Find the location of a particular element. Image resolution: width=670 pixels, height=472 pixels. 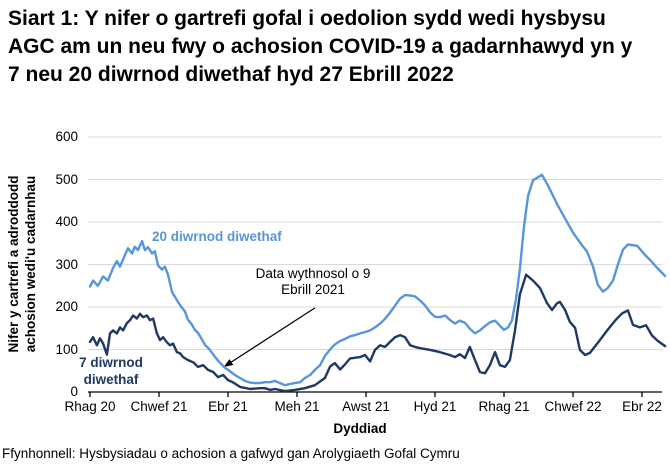

y-tick-label: 400 is located at coordinates (66, 221).